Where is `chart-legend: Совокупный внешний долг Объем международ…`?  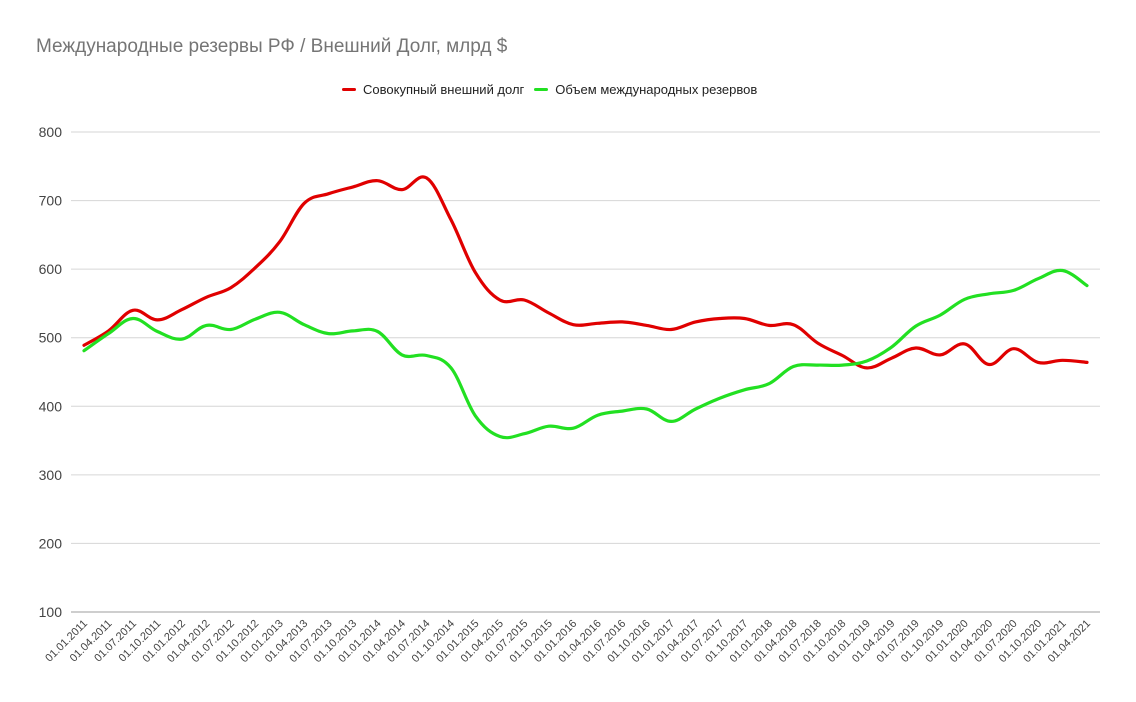
chart-legend: Совокупный внешний долг Объем международ… is located at coordinates (554, 89).